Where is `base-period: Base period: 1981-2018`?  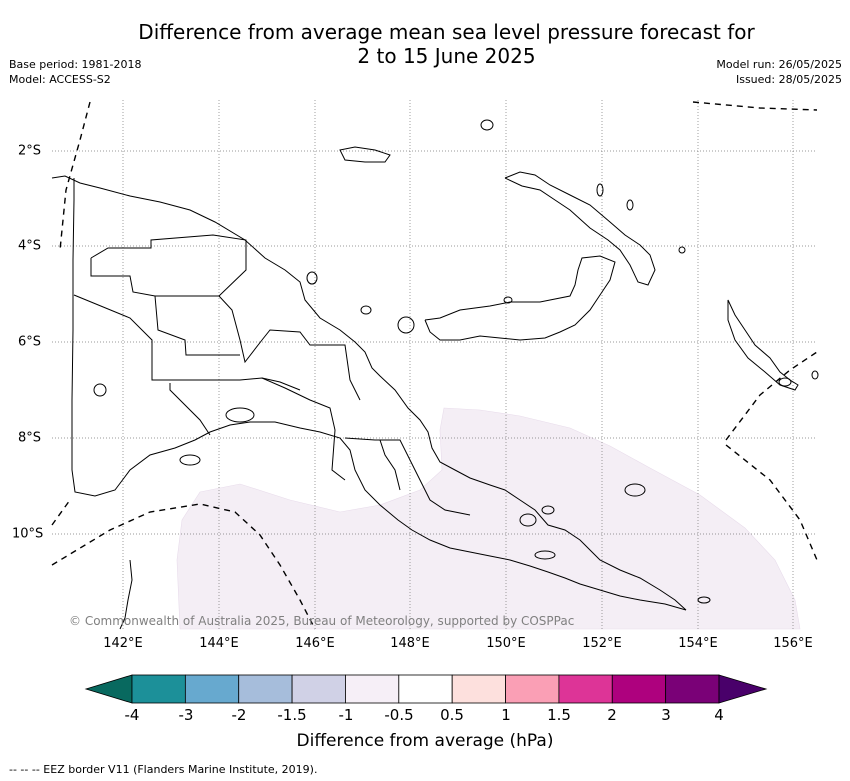
base-period: Base period: 1981-2018 is located at coordinates (75, 64).